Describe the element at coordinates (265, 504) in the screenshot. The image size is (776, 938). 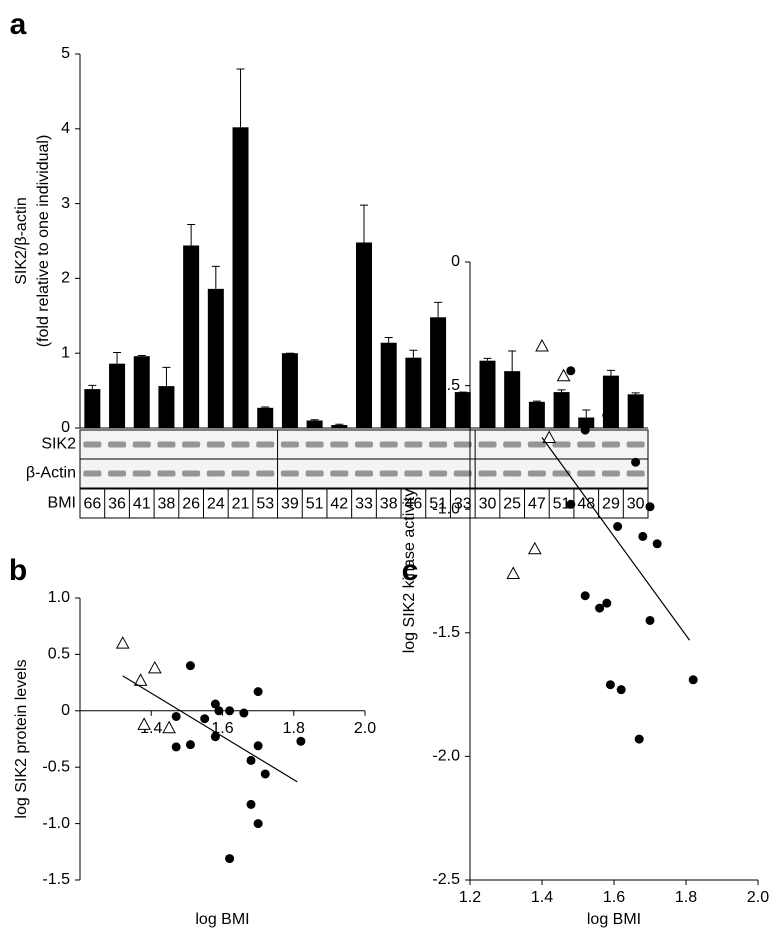
I see `bmi-value: 53` at that location.